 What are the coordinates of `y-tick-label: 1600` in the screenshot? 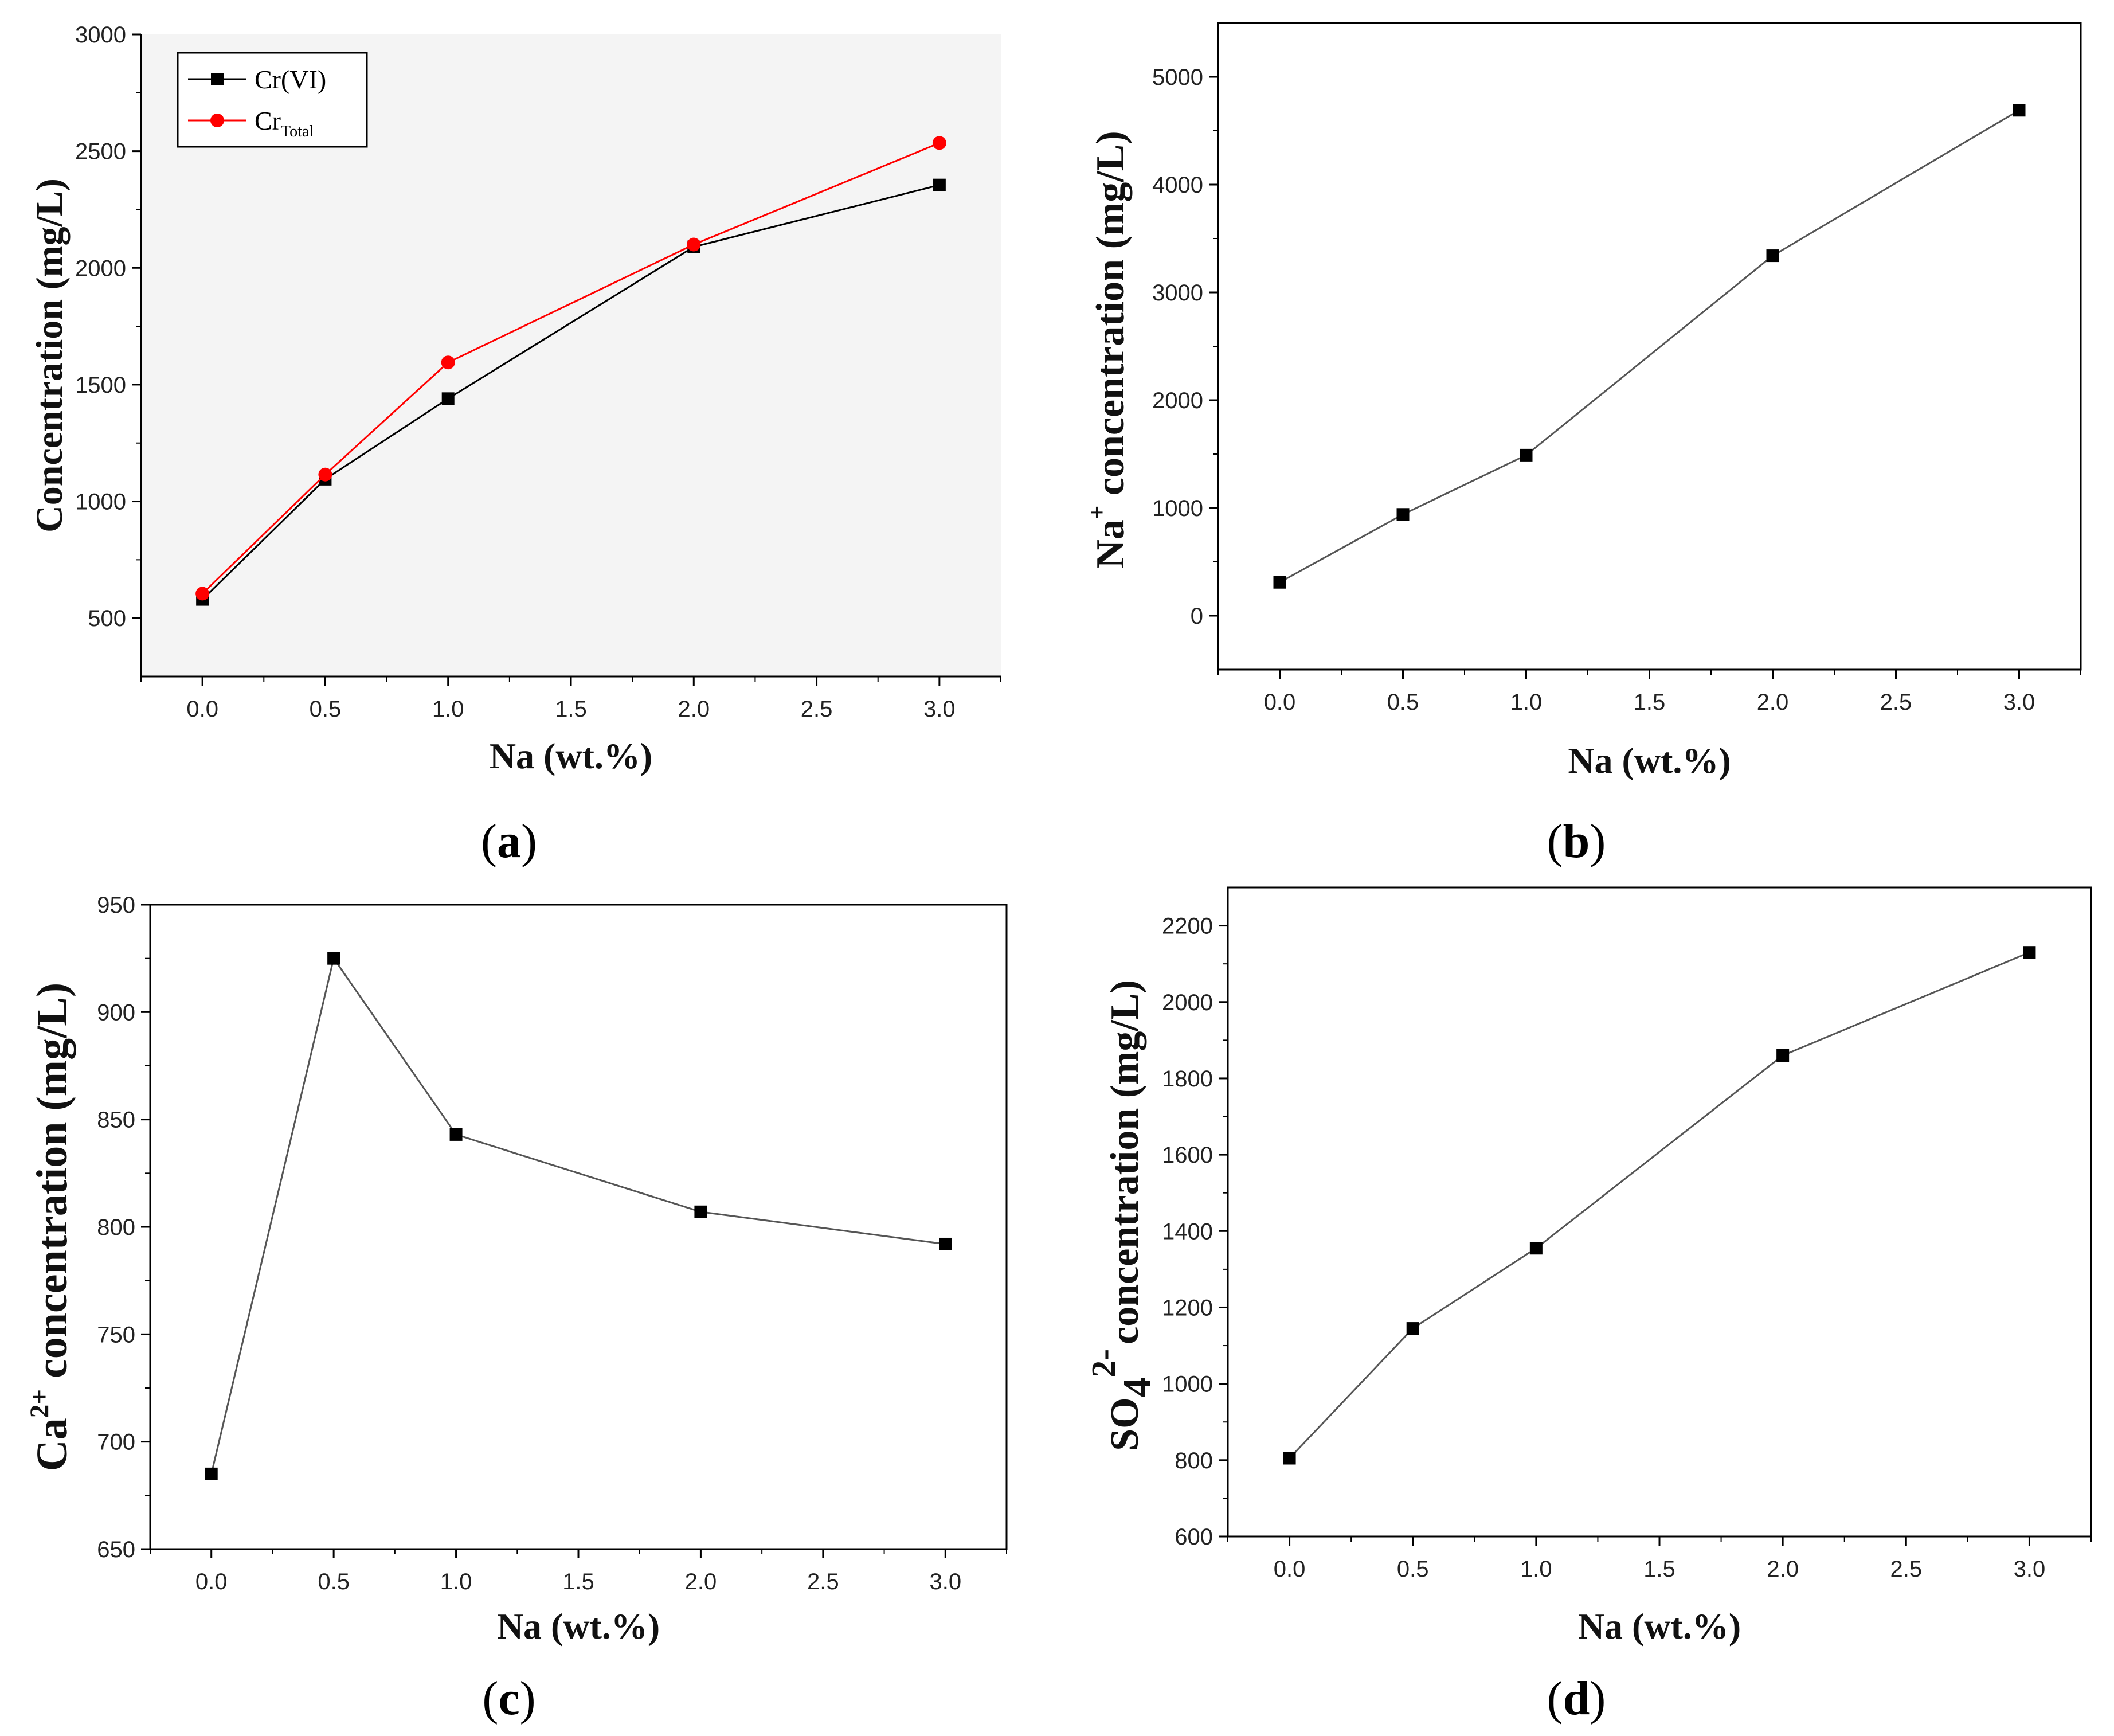 It's located at (1187, 1155).